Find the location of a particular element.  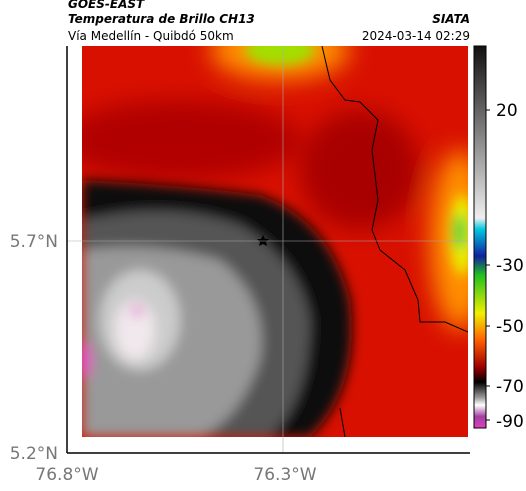

lat-label: 5.2°N is located at coordinates (34, 454).